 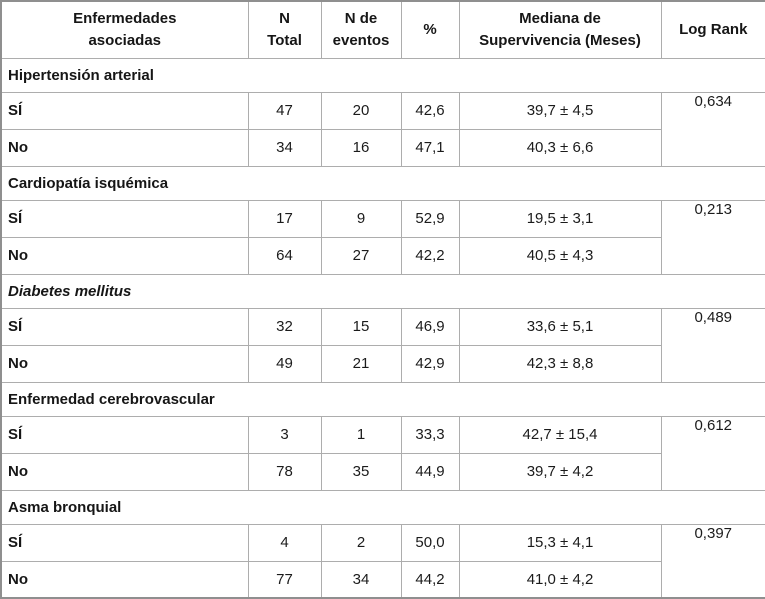 I want to click on group-row: Cardiopatía isquémica, so click(x=382, y=183).